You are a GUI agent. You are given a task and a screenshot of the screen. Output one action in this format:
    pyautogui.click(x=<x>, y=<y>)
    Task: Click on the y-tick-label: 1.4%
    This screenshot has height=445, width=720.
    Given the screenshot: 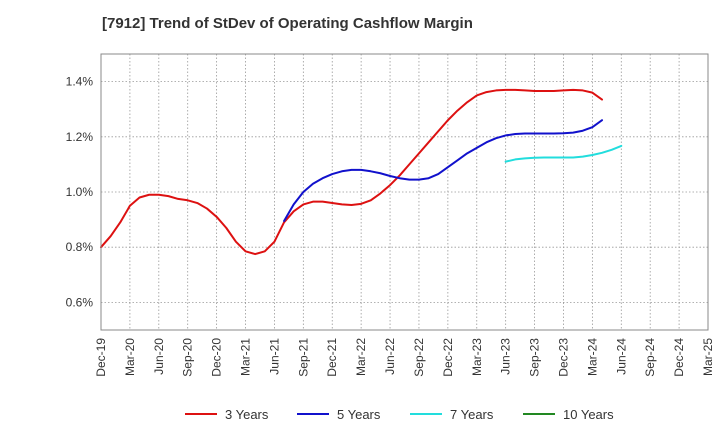 What is the action you would take?
    pyautogui.click(x=80, y=82)
    